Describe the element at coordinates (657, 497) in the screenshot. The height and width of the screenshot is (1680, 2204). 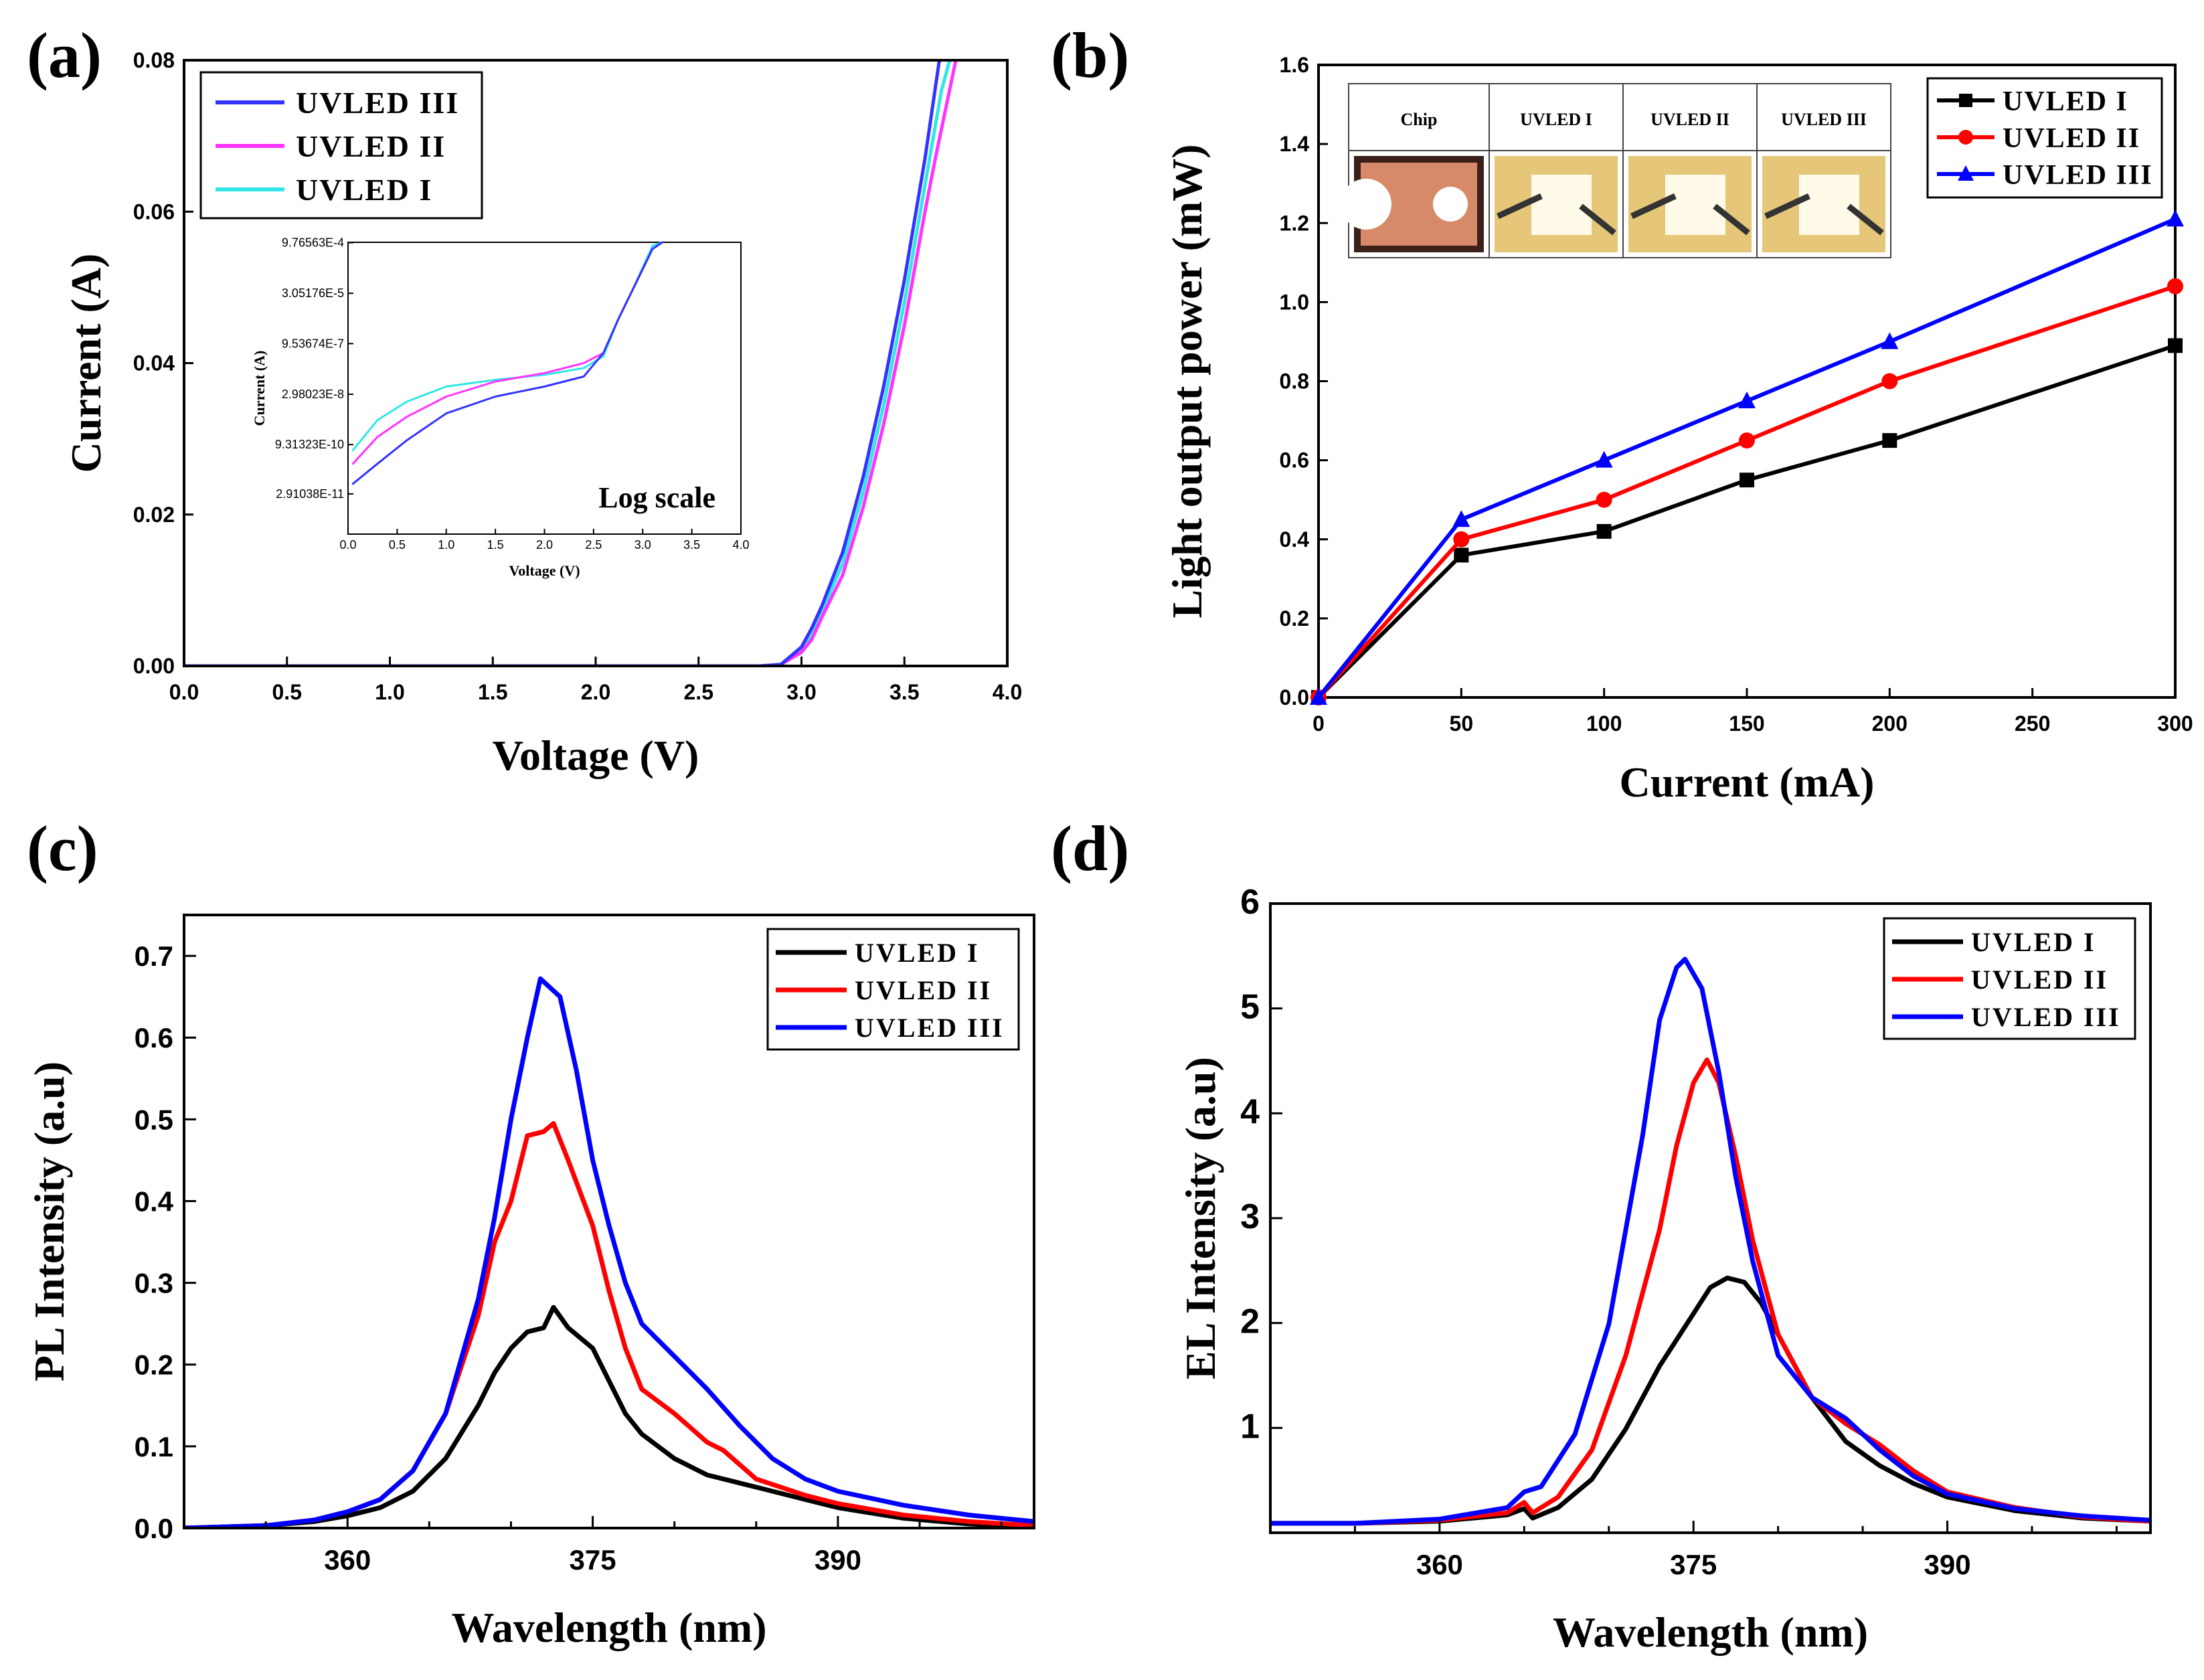
I see `inset-scale-label: Log scale` at that location.